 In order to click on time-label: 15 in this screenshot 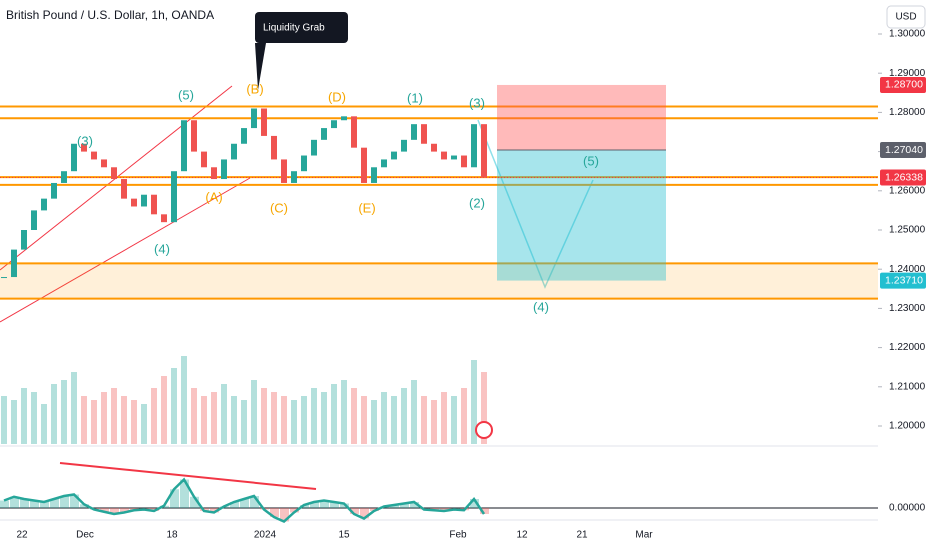, I will do `click(344, 535)`.